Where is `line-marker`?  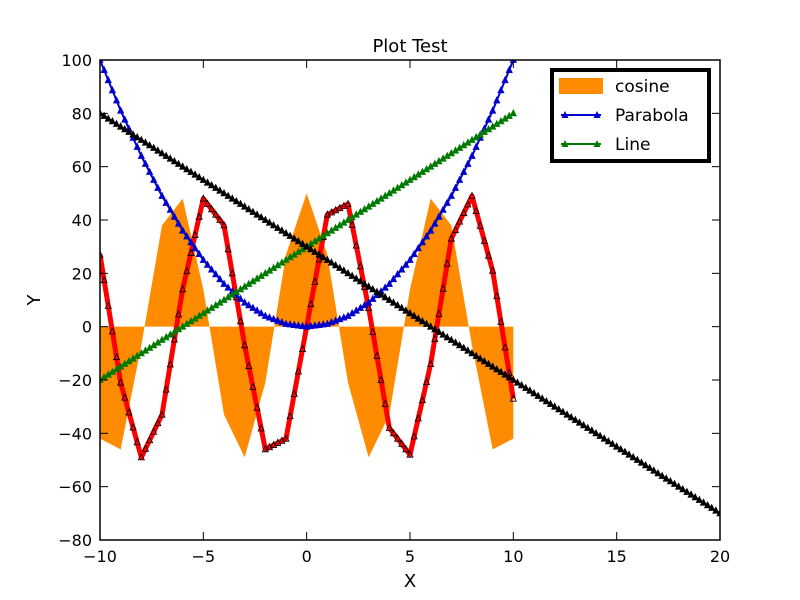
line-marker is located at coordinates (513, 112).